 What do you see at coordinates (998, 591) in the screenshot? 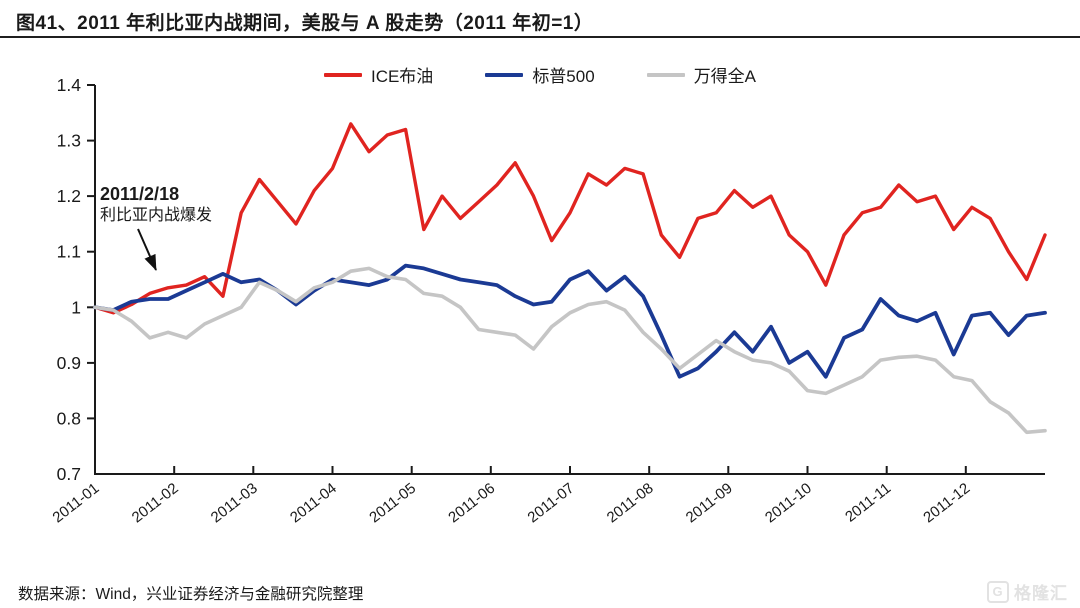
I see `gelonghui-logo-icon: G` at bounding box center [998, 591].